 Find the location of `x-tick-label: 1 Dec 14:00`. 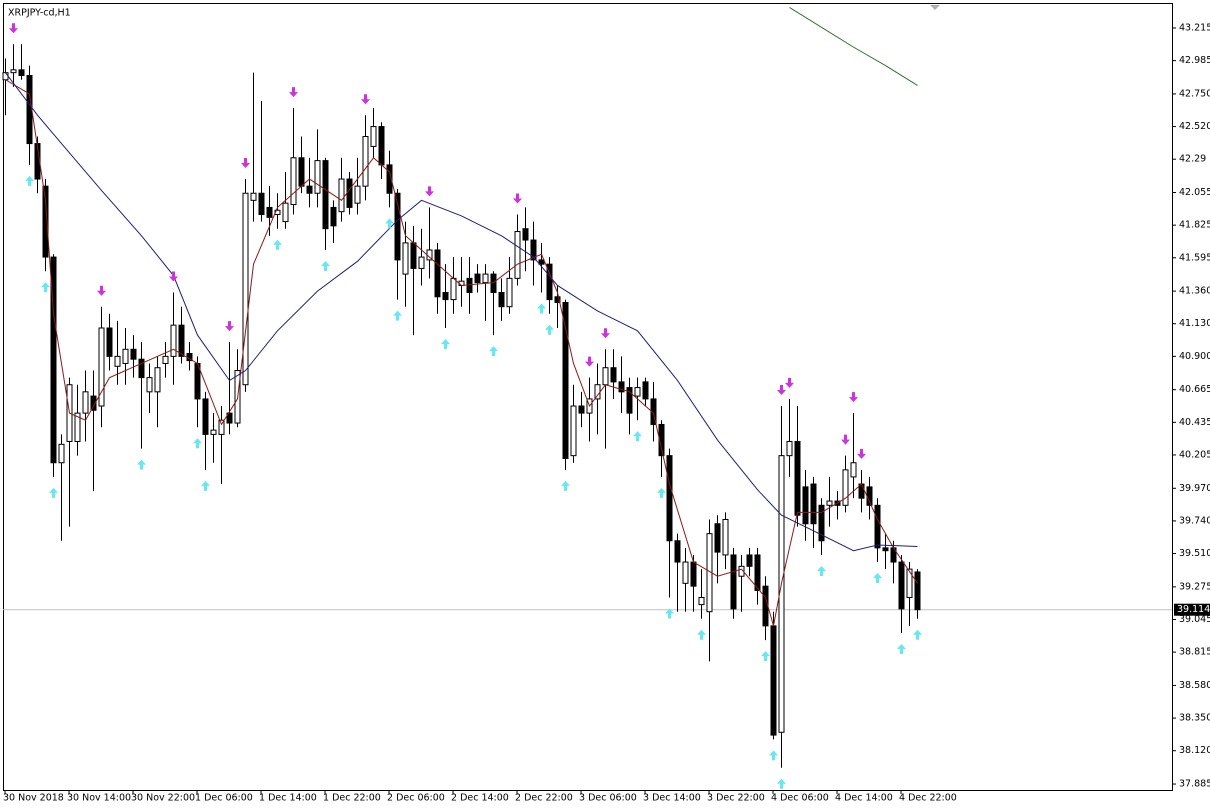

x-tick-label: 1 Dec 14:00 is located at coordinates (288, 798).